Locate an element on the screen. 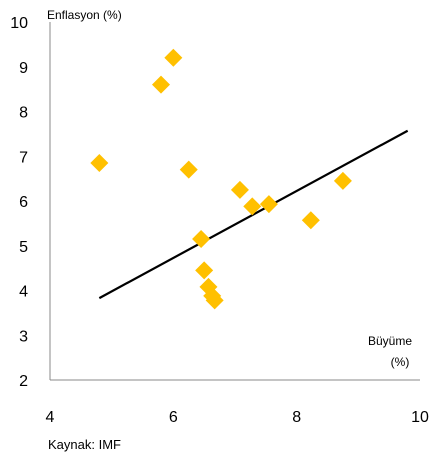 This screenshot has height=459, width=433. y-tick-label: 4 is located at coordinates (23, 292).